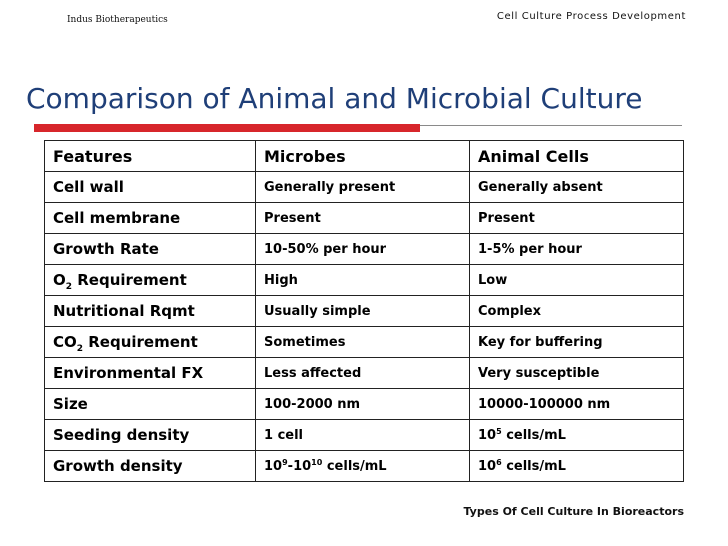  I want to click on table-header-row: Features Microbes Animal Cells, so click(364, 156).